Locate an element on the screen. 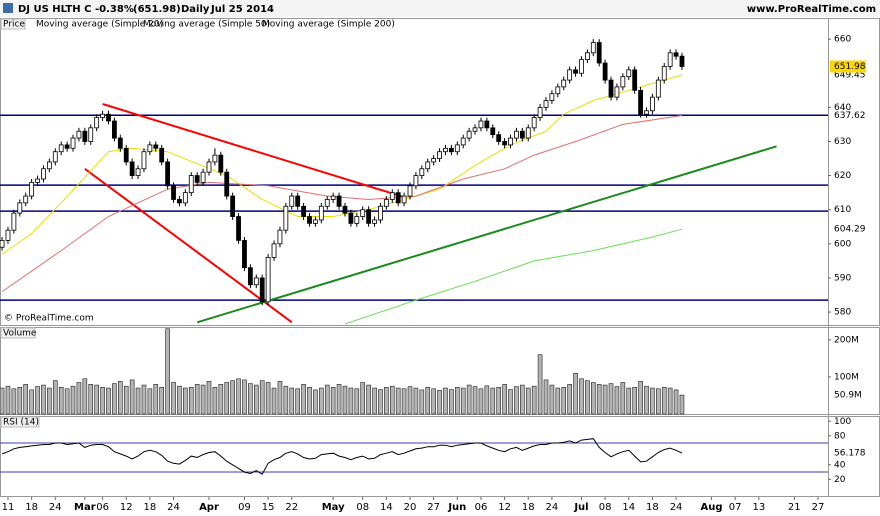 This screenshot has width=880, height=516. last-value: 649.45 is located at coordinates (850, 76).